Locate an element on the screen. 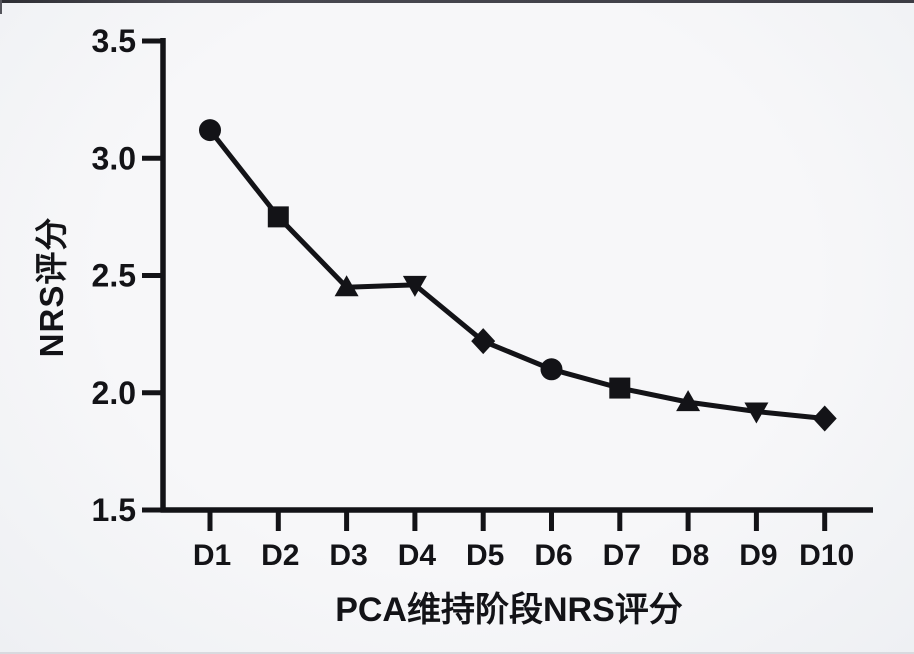 Image resolution: width=914 pixels, height=654 pixels. data-point-D10 is located at coordinates (824, 418).